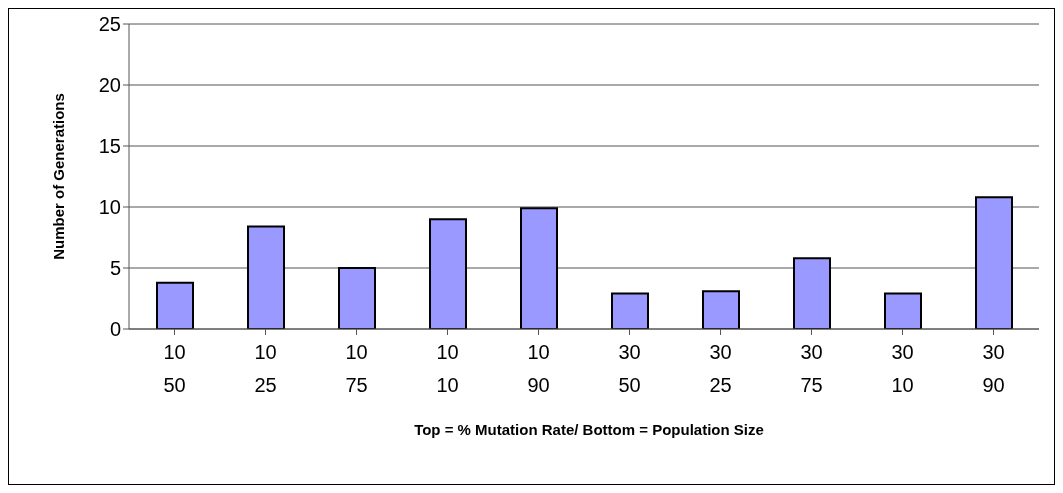 The width and height of the screenshot is (1063, 493). What do you see at coordinates (174, 368) in the screenshot?
I see `x-tick-label: 10 50` at bounding box center [174, 368].